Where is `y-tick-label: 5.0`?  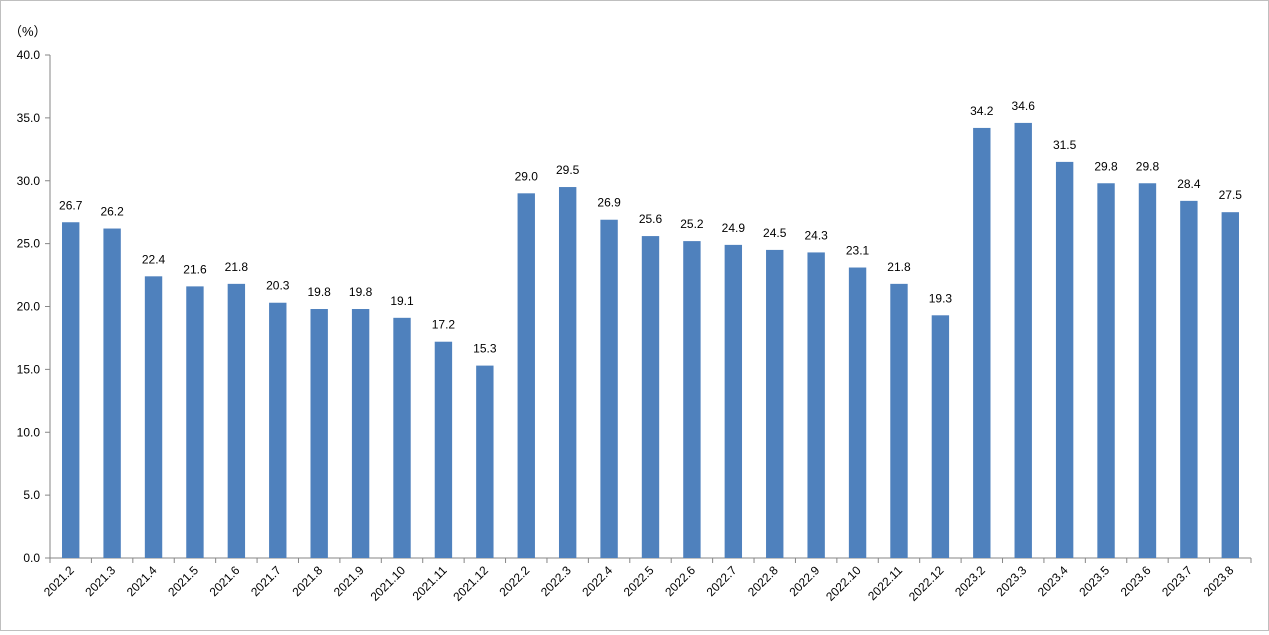 y-tick-label: 5.0 is located at coordinates (31, 495).